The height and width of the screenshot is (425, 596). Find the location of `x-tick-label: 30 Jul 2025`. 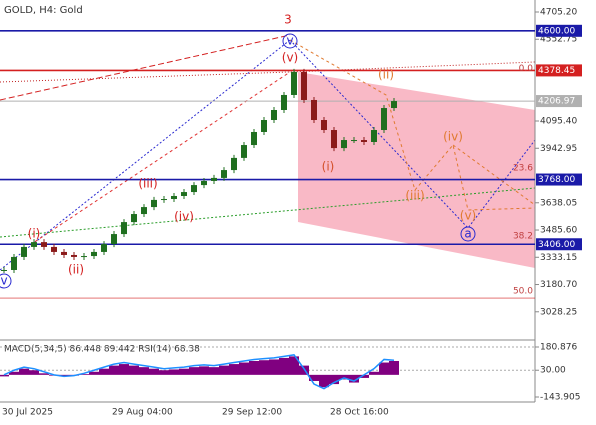

x-tick-label: 30 Jul 2025 is located at coordinates (27, 413).